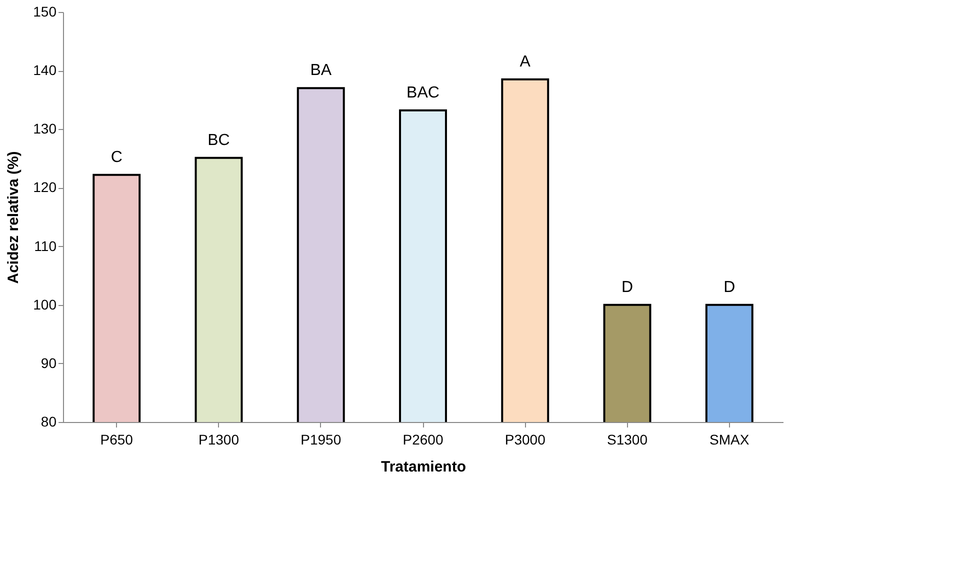  Describe the element at coordinates (730, 440) in the screenshot. I see `x-tick-label: SMAX` at that location.